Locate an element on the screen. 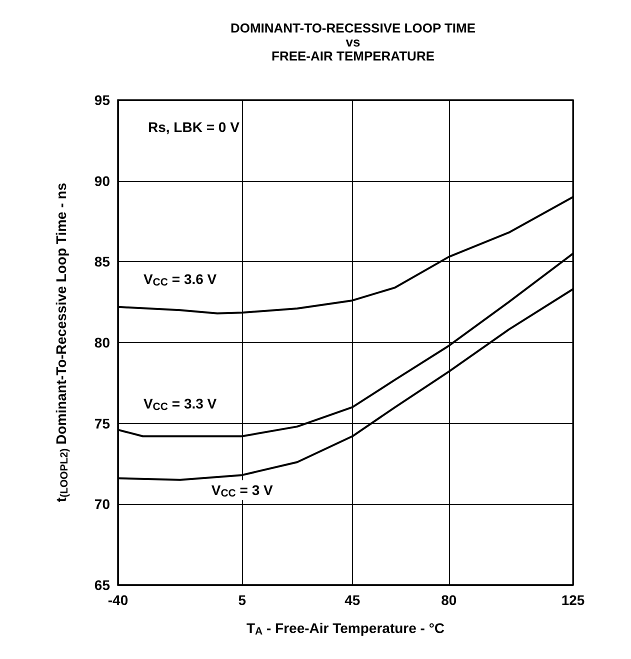  x-tick-label: 45 is located at coordinates (352, 600).